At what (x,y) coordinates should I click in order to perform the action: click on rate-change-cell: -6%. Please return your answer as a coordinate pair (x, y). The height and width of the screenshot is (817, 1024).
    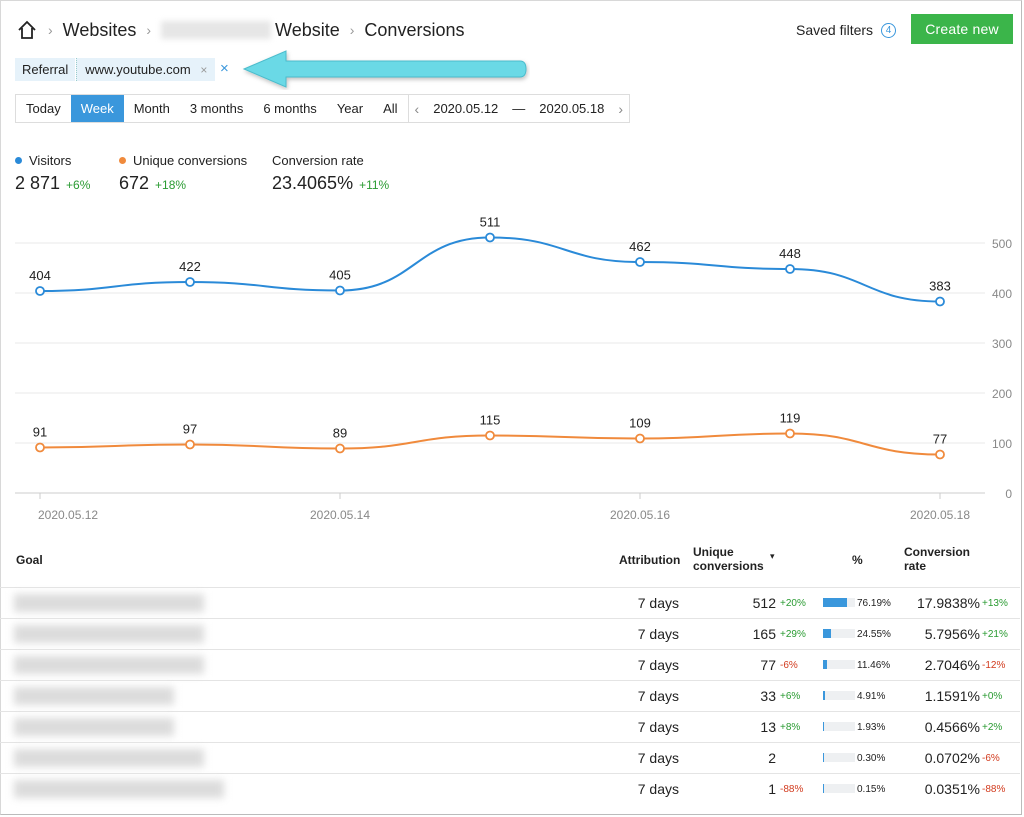
    Looking at the image, I should click on (991, 758).